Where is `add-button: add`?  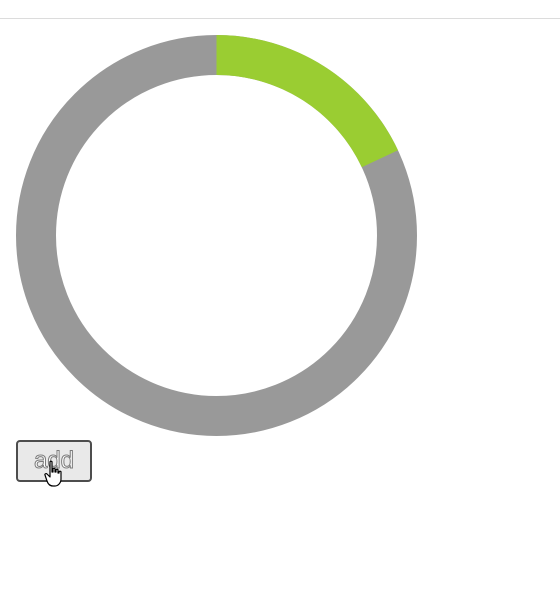 add-button: add is located at coordinates (54, 461).